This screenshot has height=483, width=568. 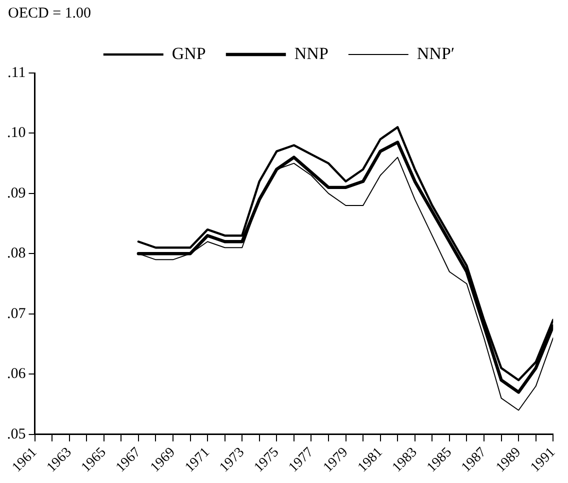 I want to click on legend-label: NNP, so click(x=311, y=53).